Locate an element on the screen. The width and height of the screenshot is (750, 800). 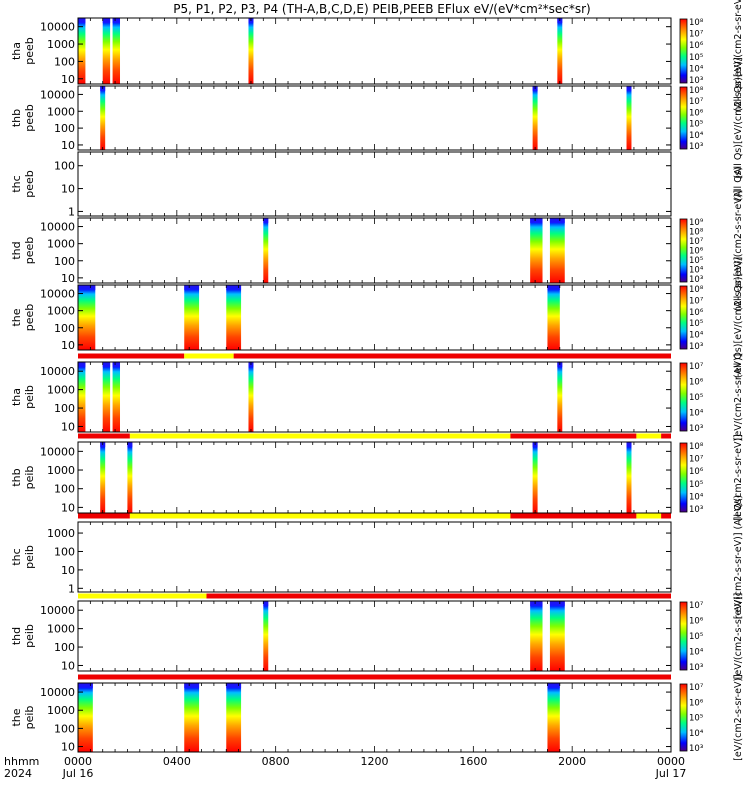
panel-ylabel-product: peeb is located at coordinates (29, 318).